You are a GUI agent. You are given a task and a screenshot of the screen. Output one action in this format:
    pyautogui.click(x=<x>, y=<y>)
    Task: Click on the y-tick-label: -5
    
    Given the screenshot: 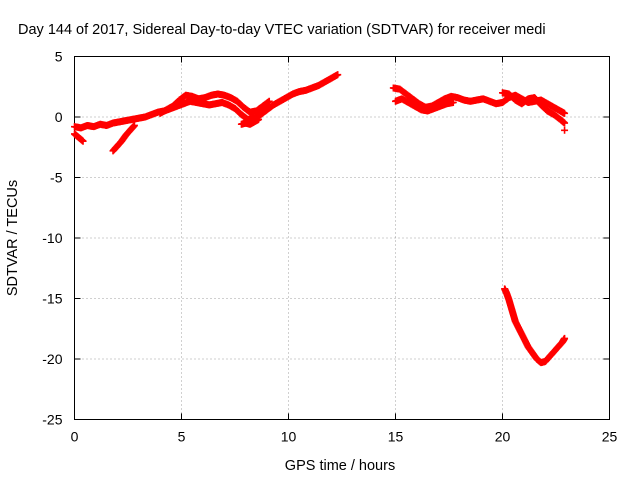 What is the action you would take?
    pyautogui.click(x=56, y=178)
    